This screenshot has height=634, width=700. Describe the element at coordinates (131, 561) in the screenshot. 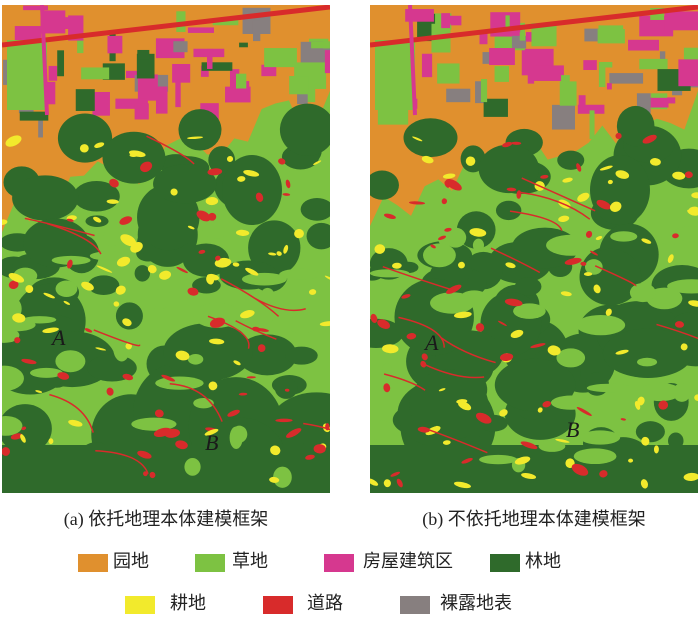

I see `legend-label: 园地` at that location.